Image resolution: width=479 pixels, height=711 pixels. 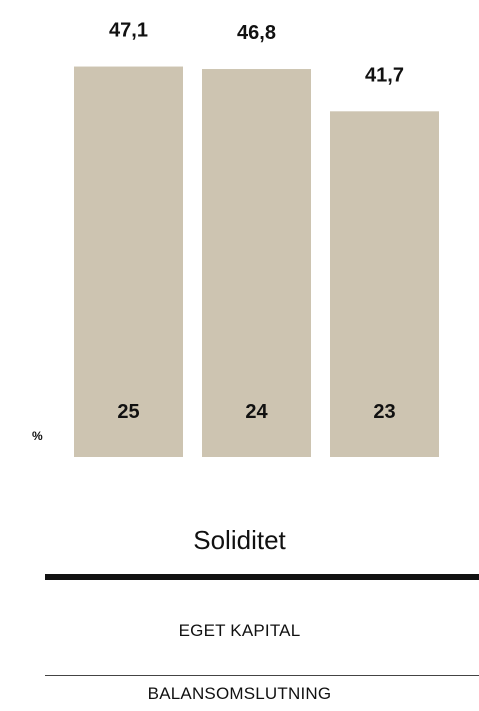 What do you see at coordinates (262, 577) in the screenshot?
I see `thick-divider` at bounding box center [262, 577].